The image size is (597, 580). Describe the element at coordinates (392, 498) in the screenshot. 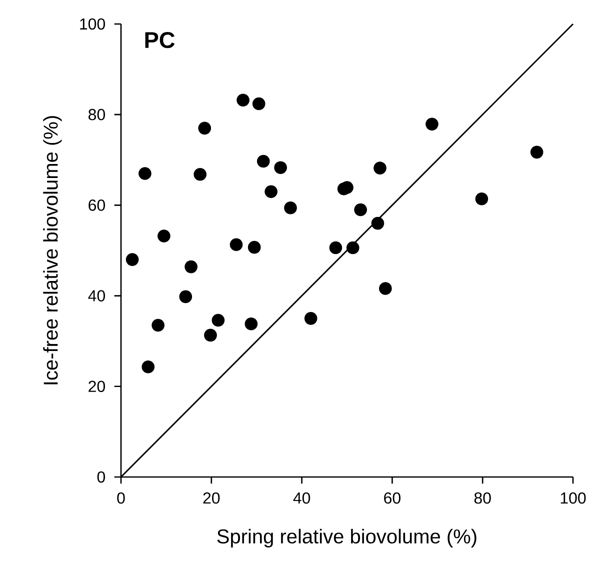

I see `x-tick-label: 60` at that location.